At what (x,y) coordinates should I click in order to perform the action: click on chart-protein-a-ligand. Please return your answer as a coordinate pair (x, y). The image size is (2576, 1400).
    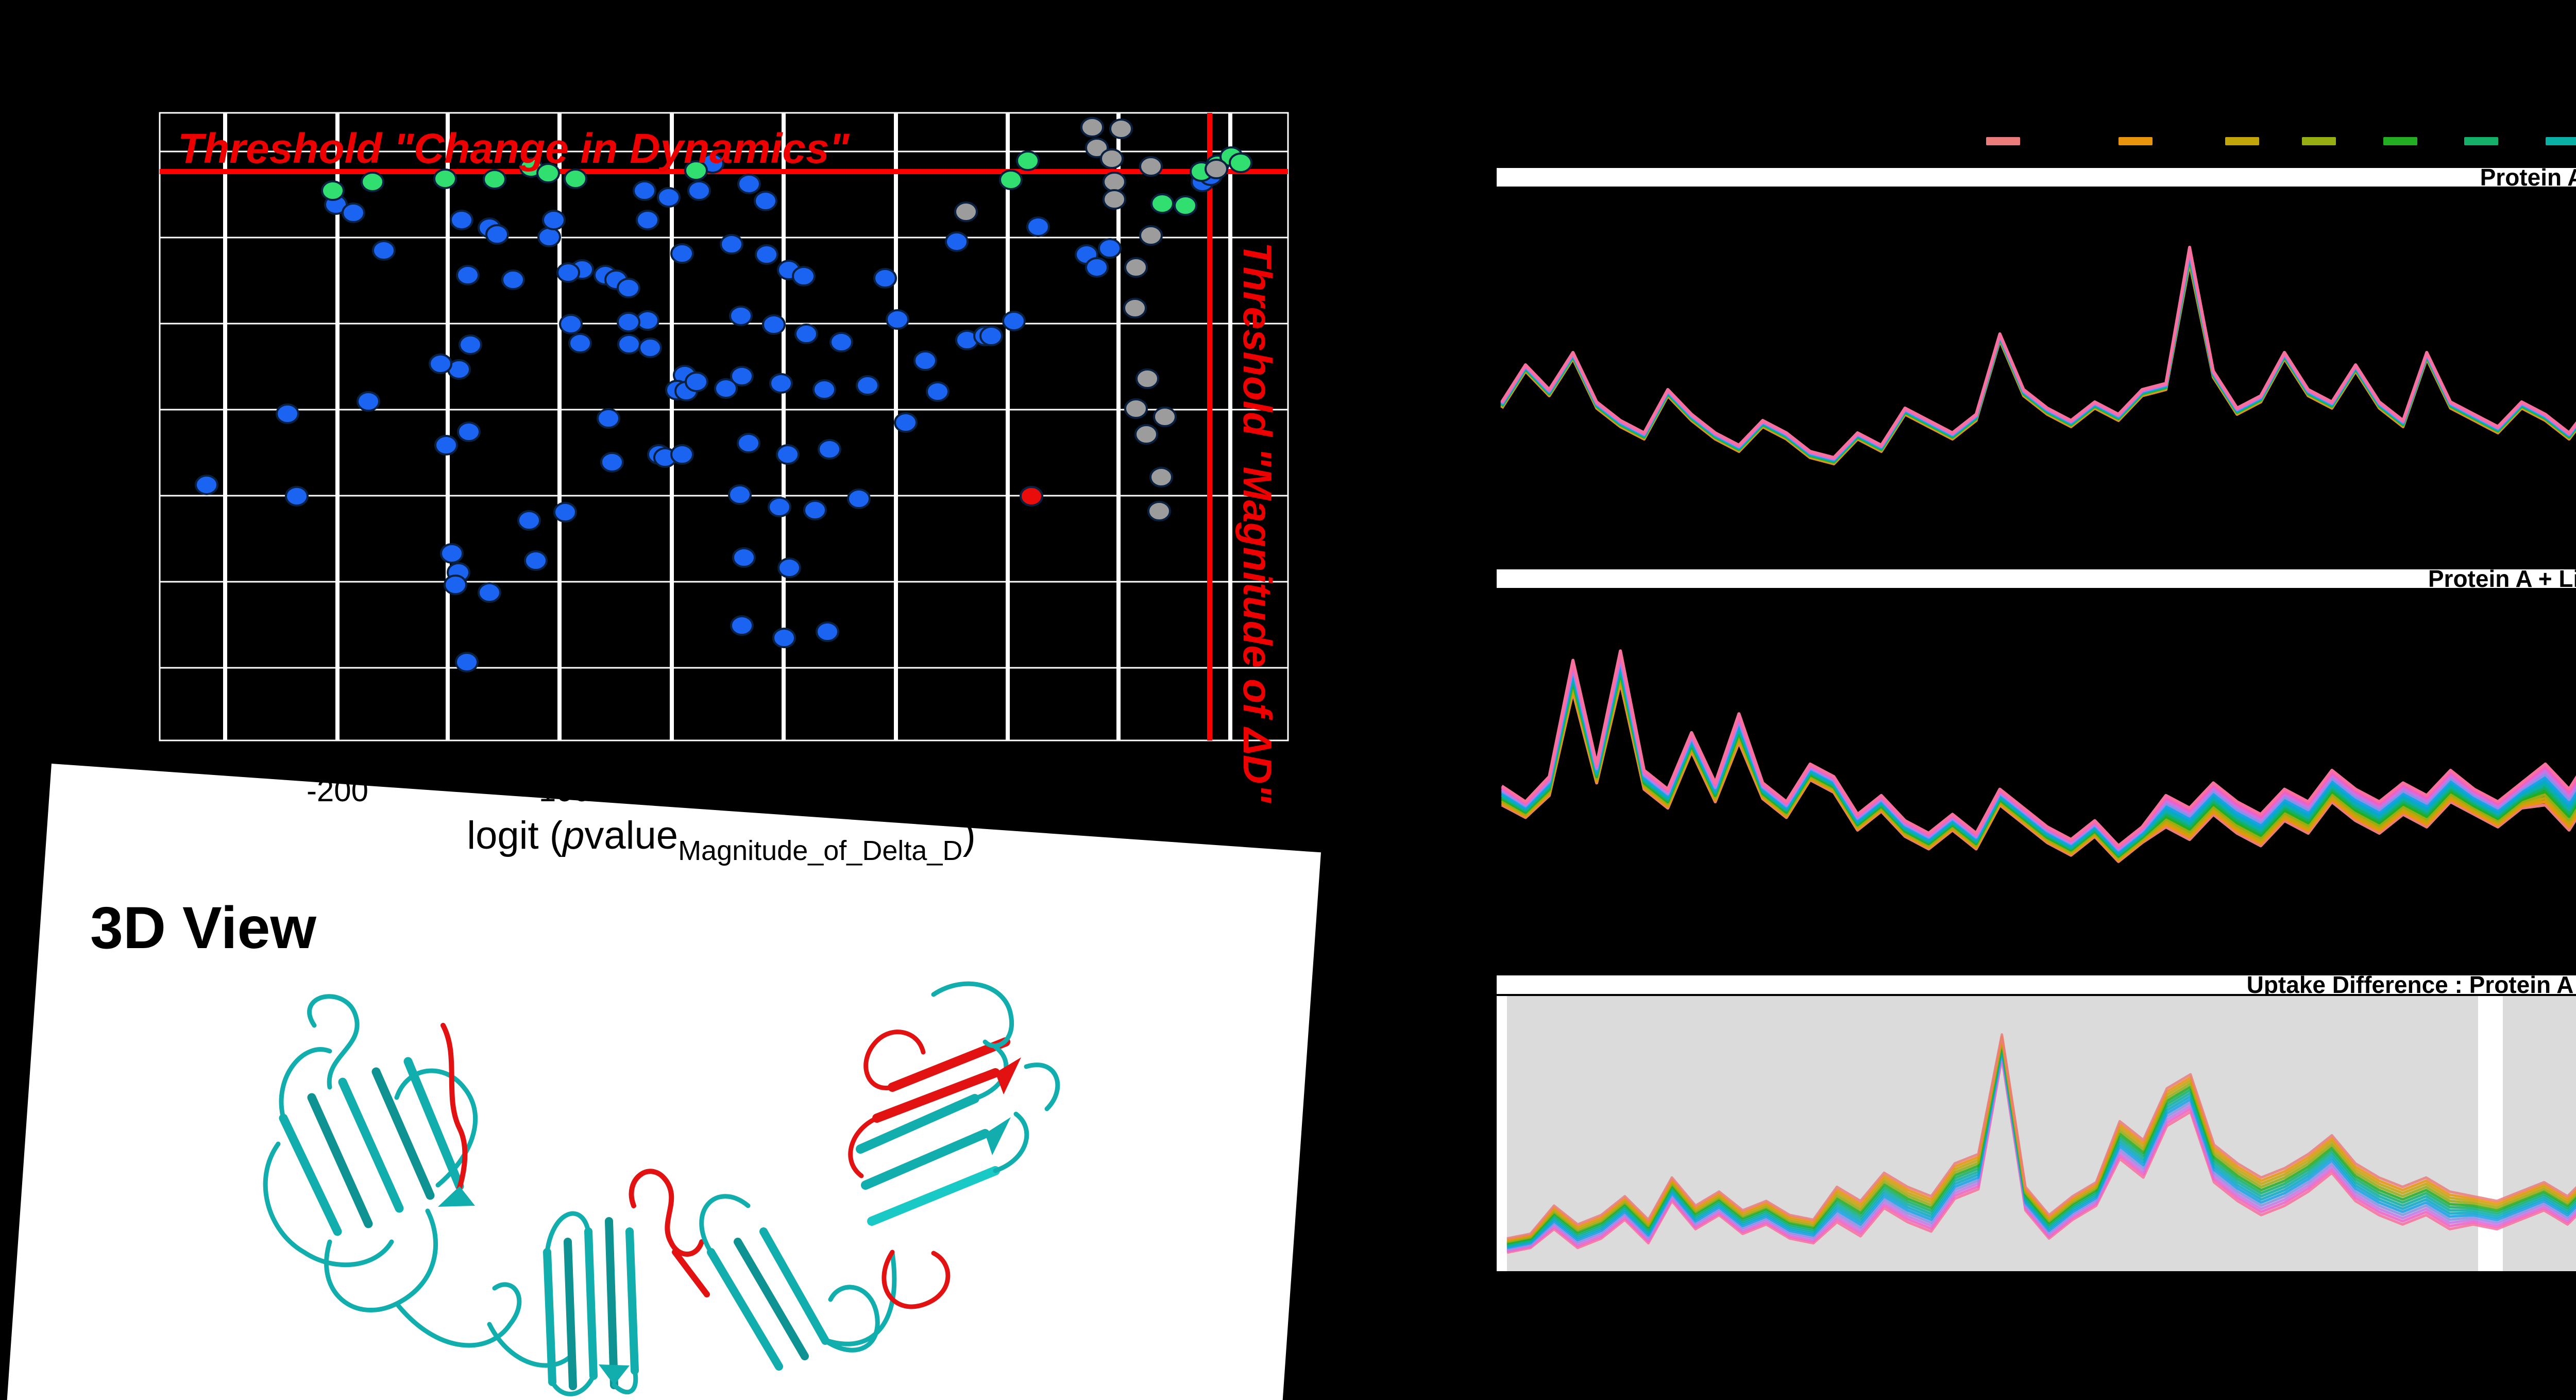
    Looking at the image, I should click on (2039, 749).